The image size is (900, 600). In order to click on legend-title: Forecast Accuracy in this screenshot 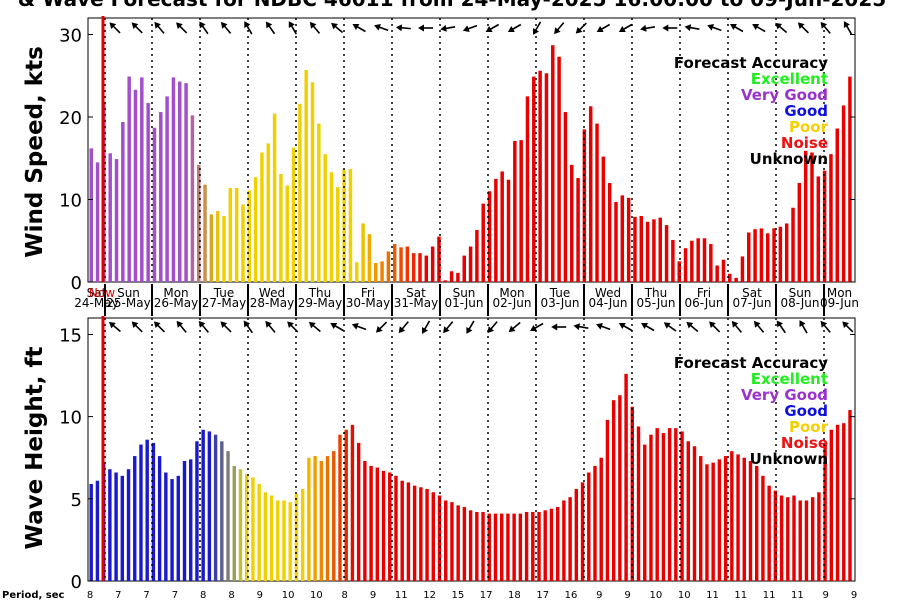, I will do `click(751, 363)`.